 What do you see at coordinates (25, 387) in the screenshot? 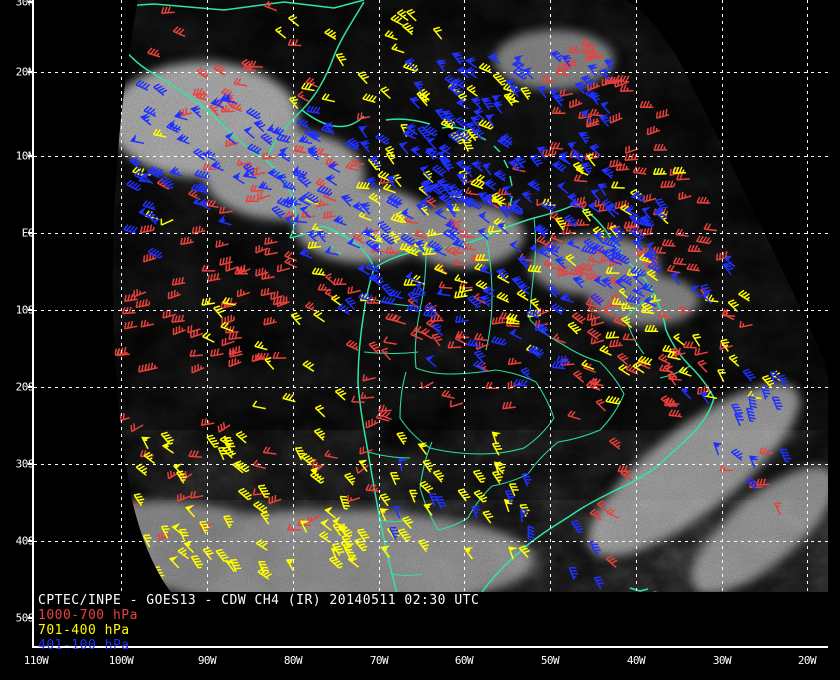
I see `y-tick-label: 20S` at bounding box center [25, 387].